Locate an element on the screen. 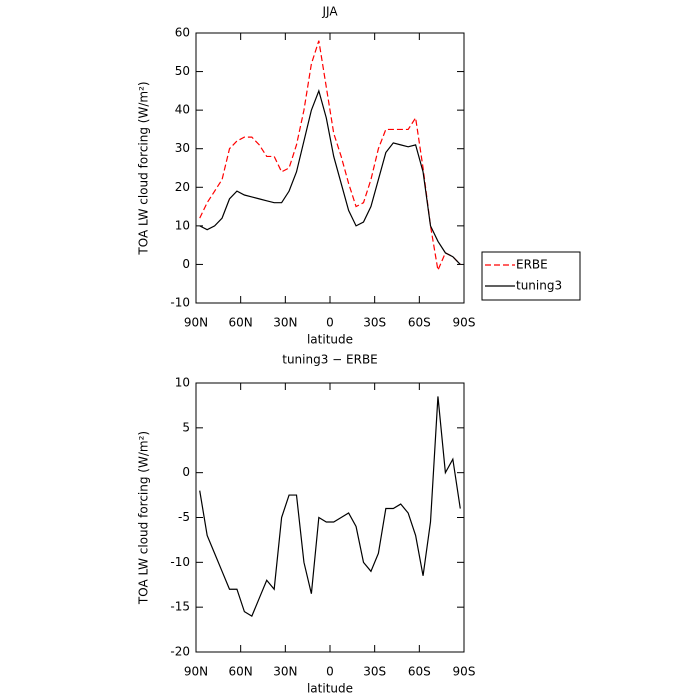  legend-label: ERBE is located at coordinates (532, 265).